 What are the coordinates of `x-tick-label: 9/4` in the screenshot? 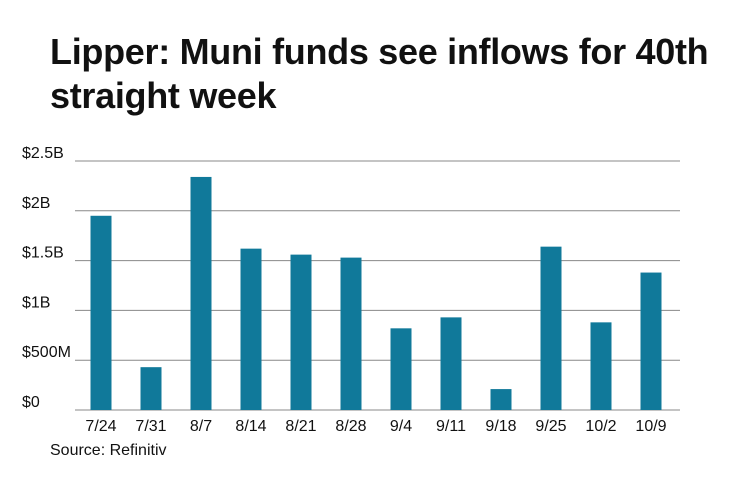 It's located at (401, 426).